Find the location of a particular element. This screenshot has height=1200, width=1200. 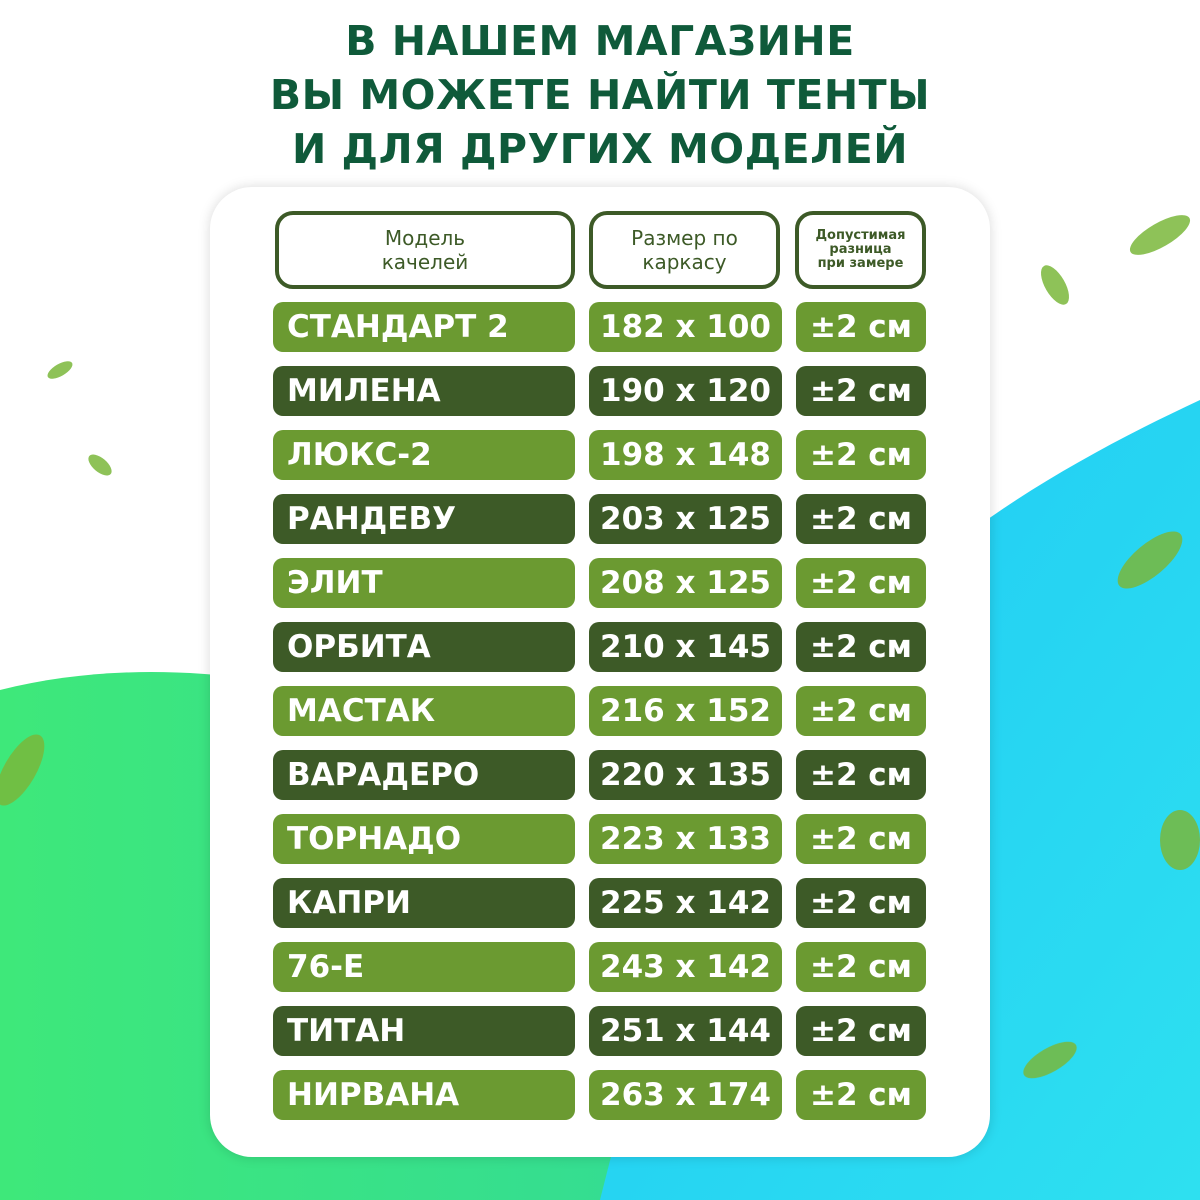

header-text: Размер по is located at coordinates (684, 238).